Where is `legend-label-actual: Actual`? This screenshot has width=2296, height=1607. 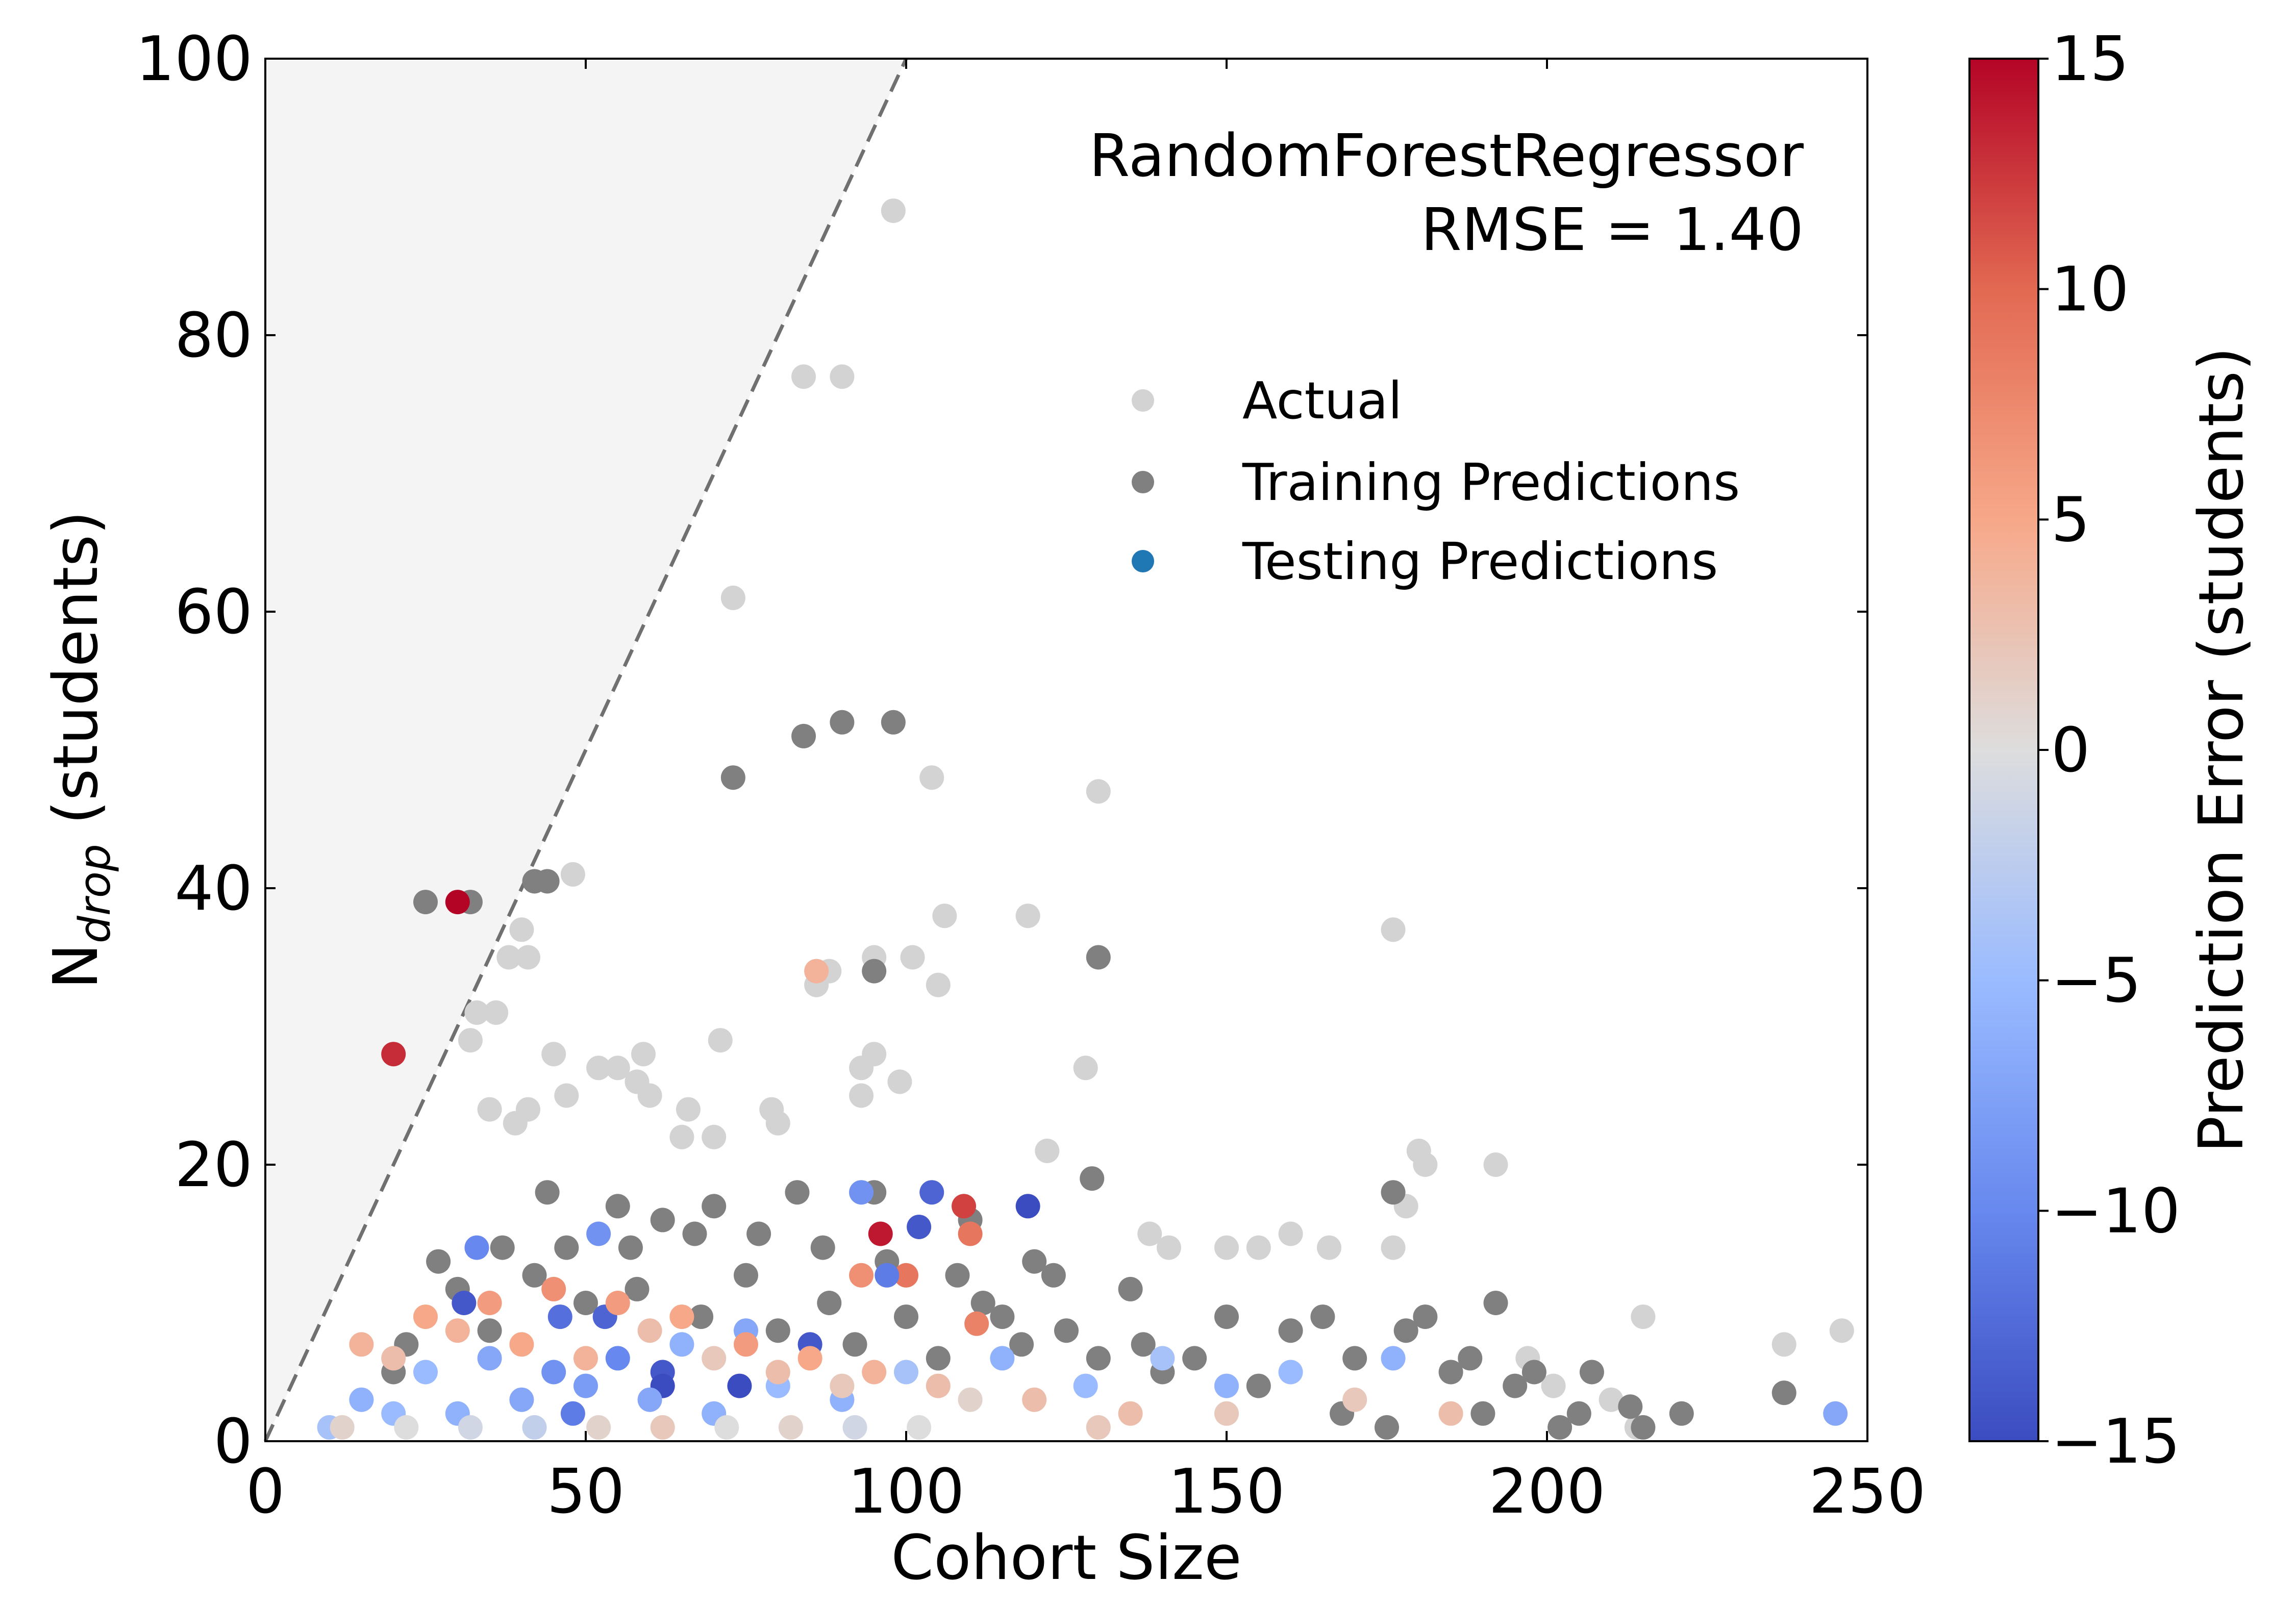 legend-label-actual: Actual is located at coordinates (1322, 401).